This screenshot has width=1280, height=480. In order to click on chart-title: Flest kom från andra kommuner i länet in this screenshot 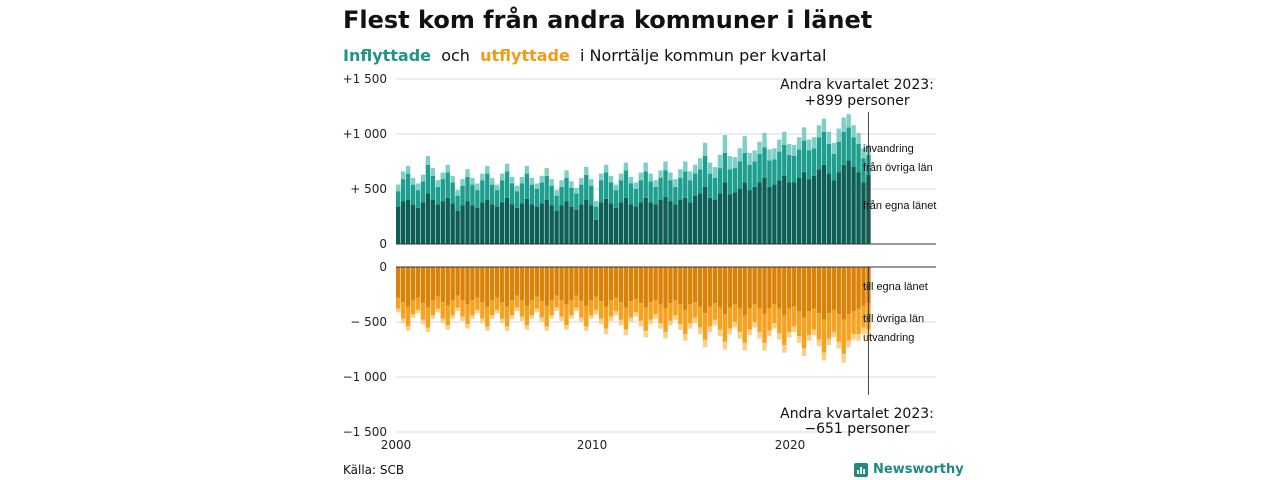, I will do `click(608, 20)`.